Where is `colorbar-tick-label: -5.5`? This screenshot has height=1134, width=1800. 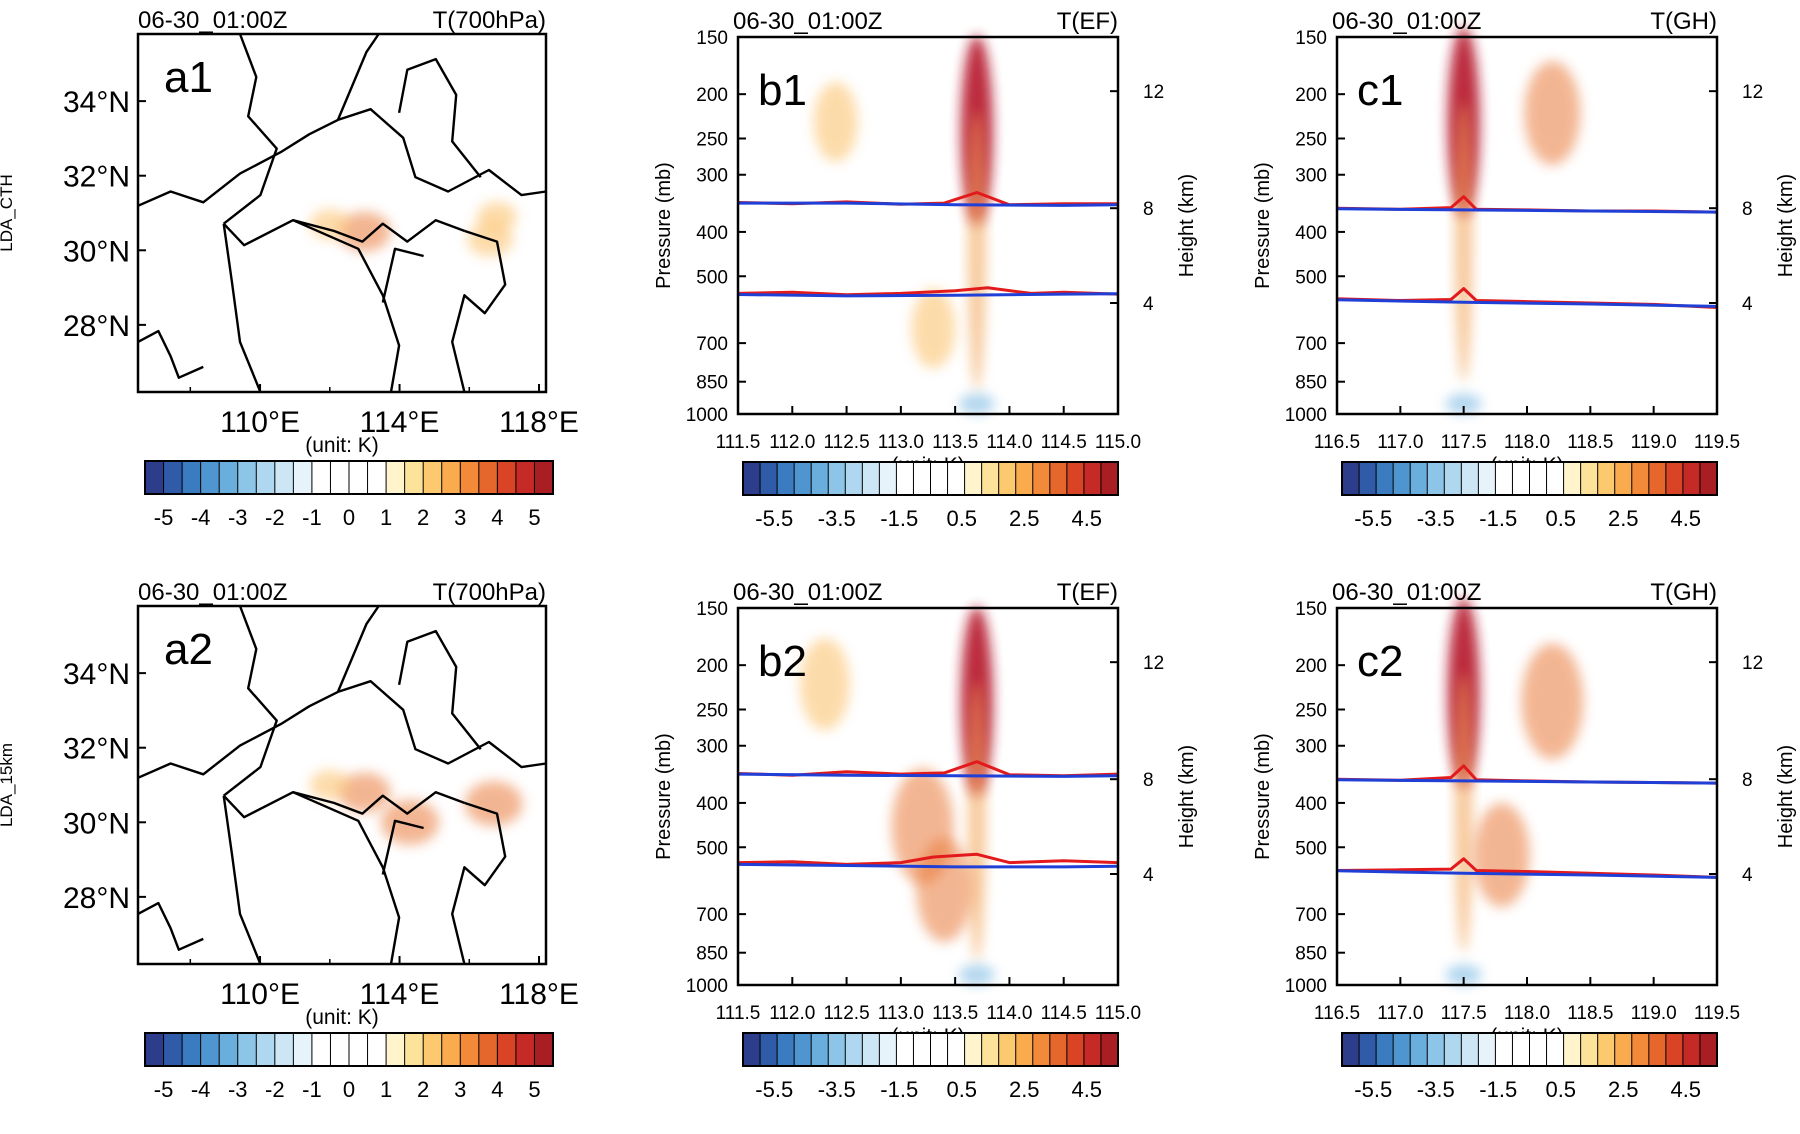 colorbar-tick-label: -5.5 is located at coordinates (774, 1089).